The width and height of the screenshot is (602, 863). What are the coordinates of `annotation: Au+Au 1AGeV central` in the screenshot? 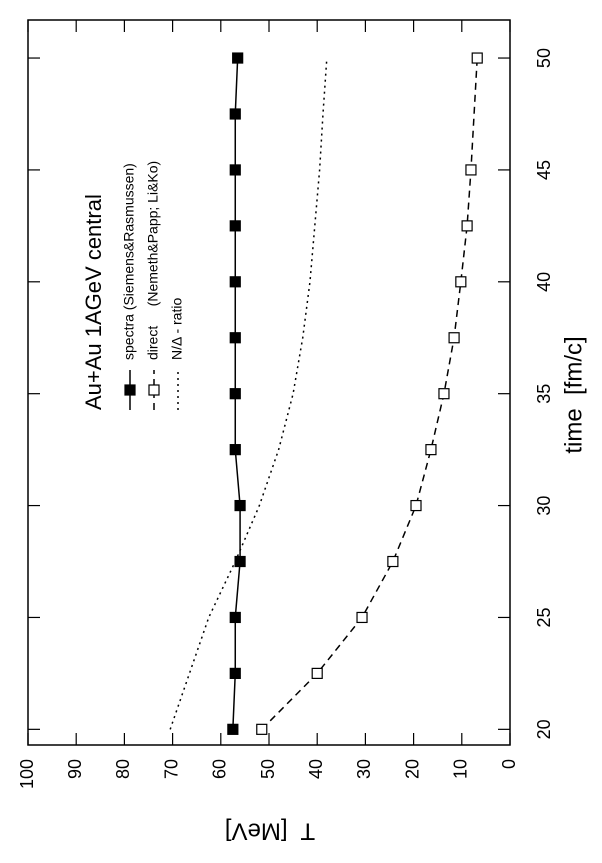 It's located at (93, 302).